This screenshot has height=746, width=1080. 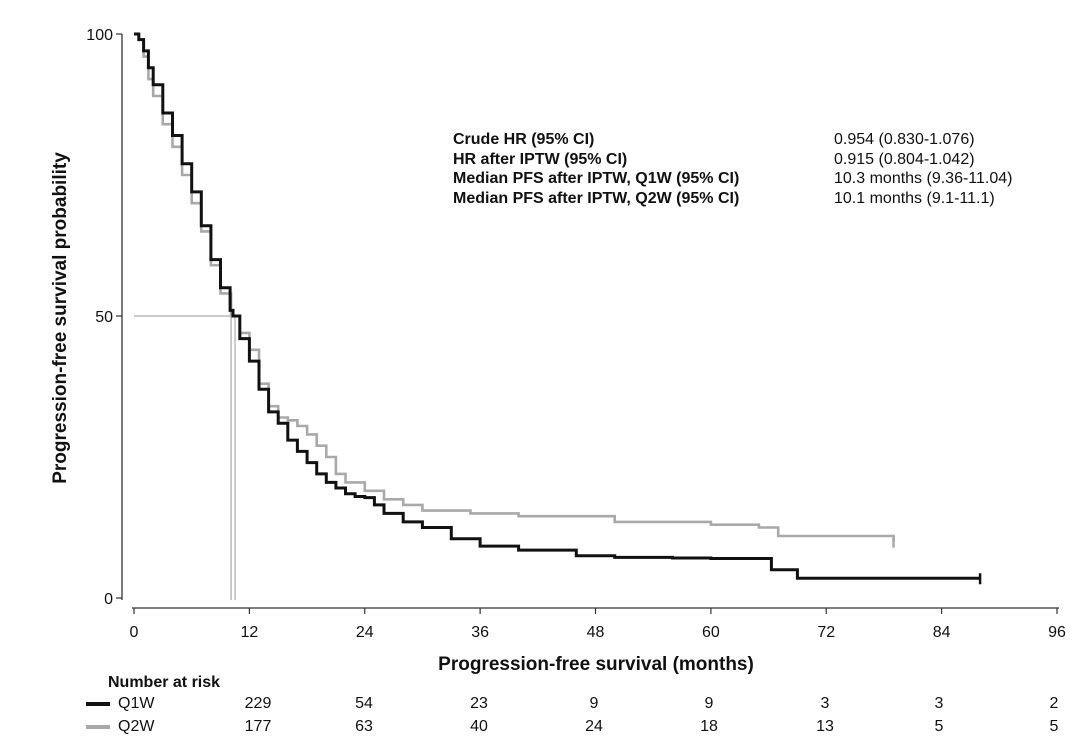 What do you see at coordinates (596, 198) in the screenshot?
I see `stat-label: Median PFS after IPTW, Q2W (95% CI)` at bounding box center [596, 198].